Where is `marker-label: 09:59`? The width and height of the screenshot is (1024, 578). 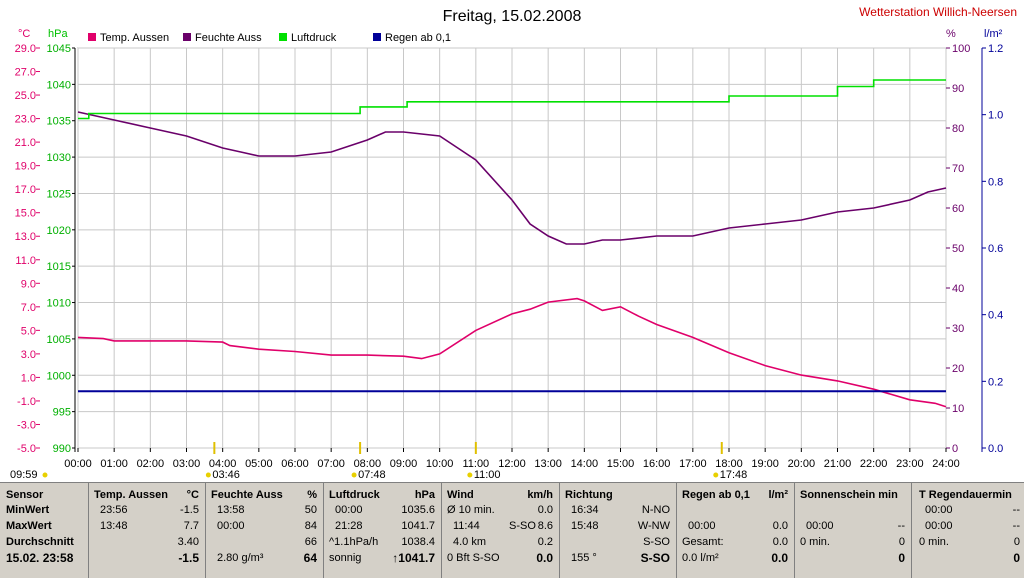 marker-label: 09:59 is located at coordinates (24, 475).